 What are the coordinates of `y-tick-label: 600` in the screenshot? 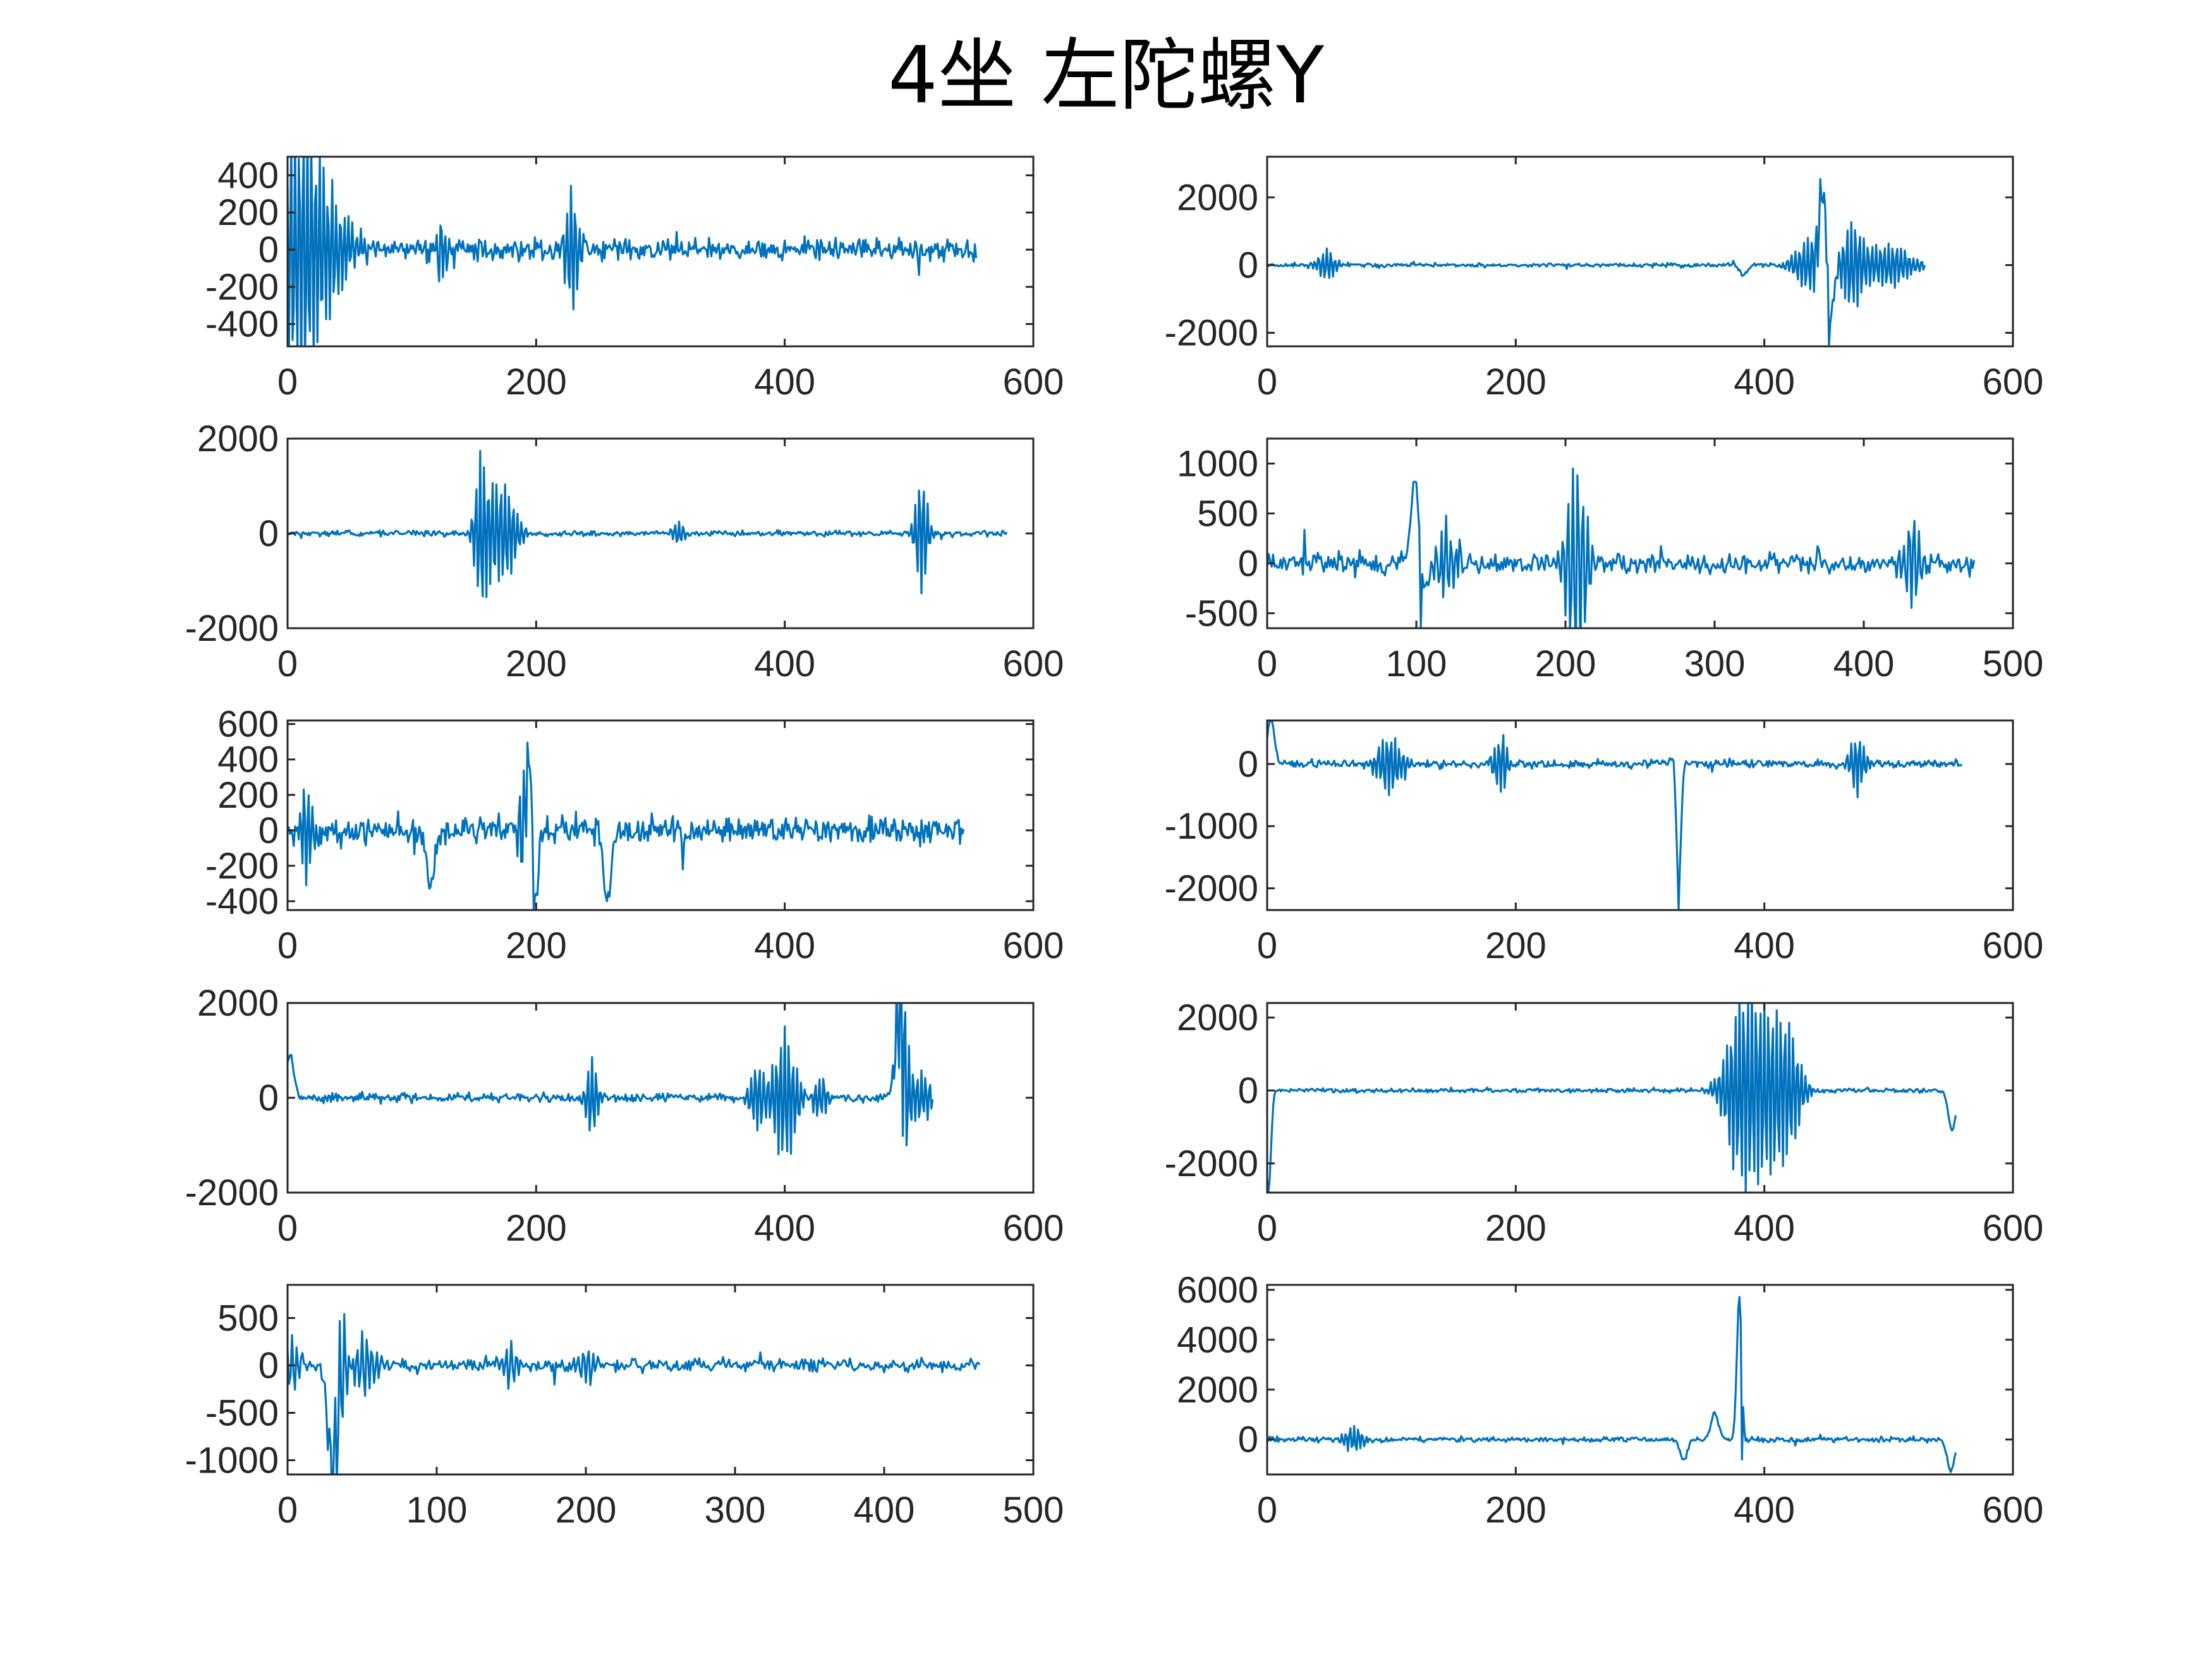 It's located at (248, 724).